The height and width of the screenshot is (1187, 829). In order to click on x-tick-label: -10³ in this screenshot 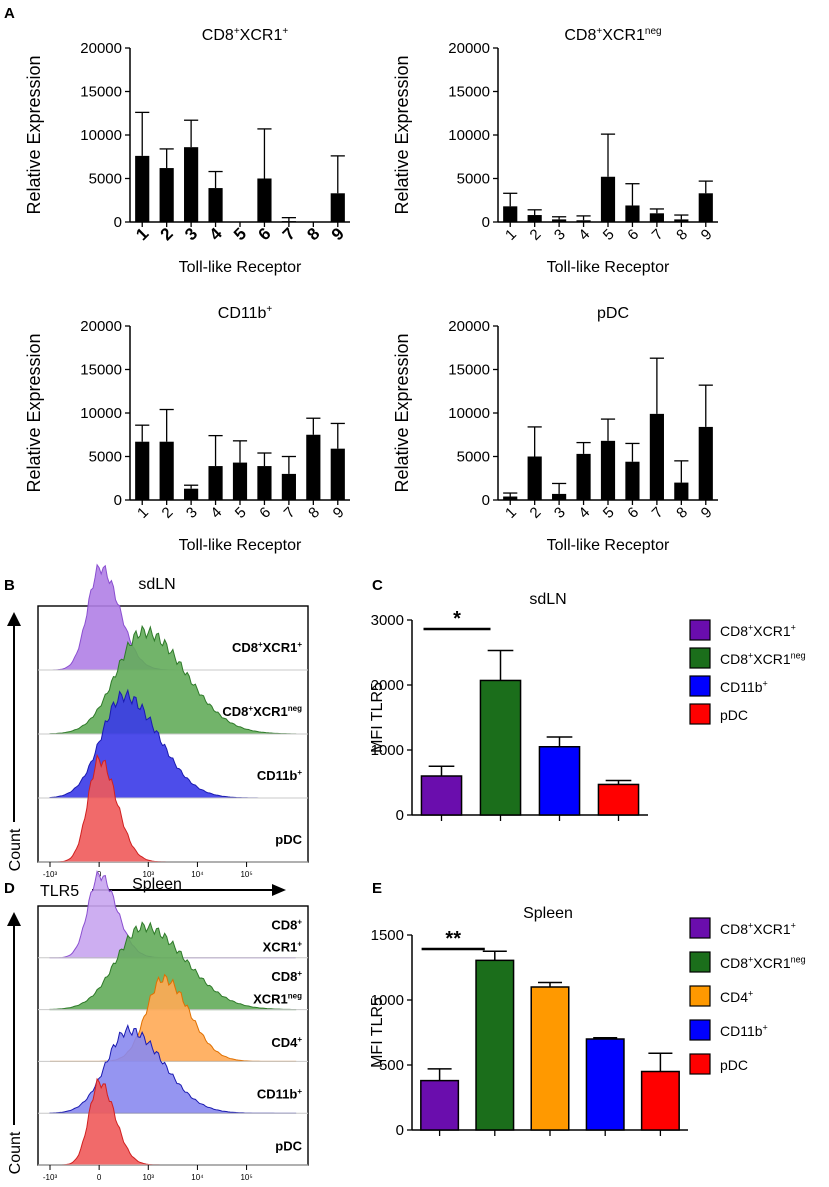, I will do `click(50, 1177)`.